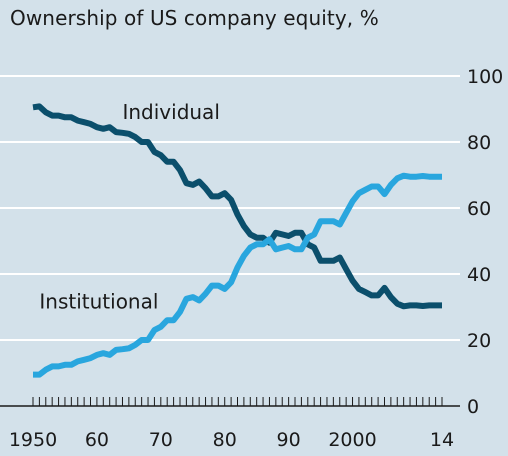 This screenshot has width=508, height=456. Describe the element at coordinates (485, 77) in the screenshot. I see `y-tick-label-100: 100` at that location.